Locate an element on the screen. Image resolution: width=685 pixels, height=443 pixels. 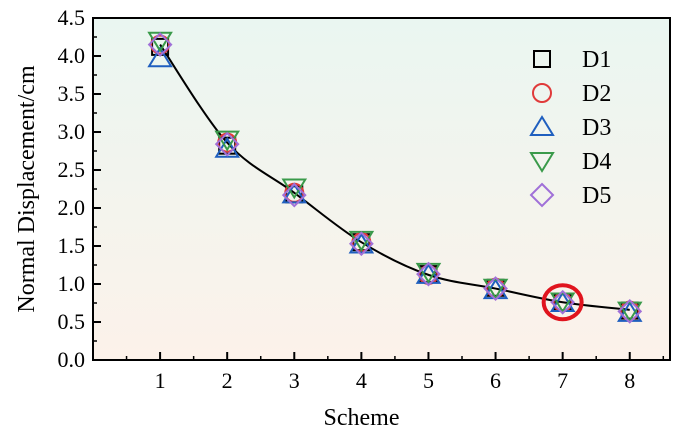
y-tick-label: 4.5 is located at coordinates (72, 17).